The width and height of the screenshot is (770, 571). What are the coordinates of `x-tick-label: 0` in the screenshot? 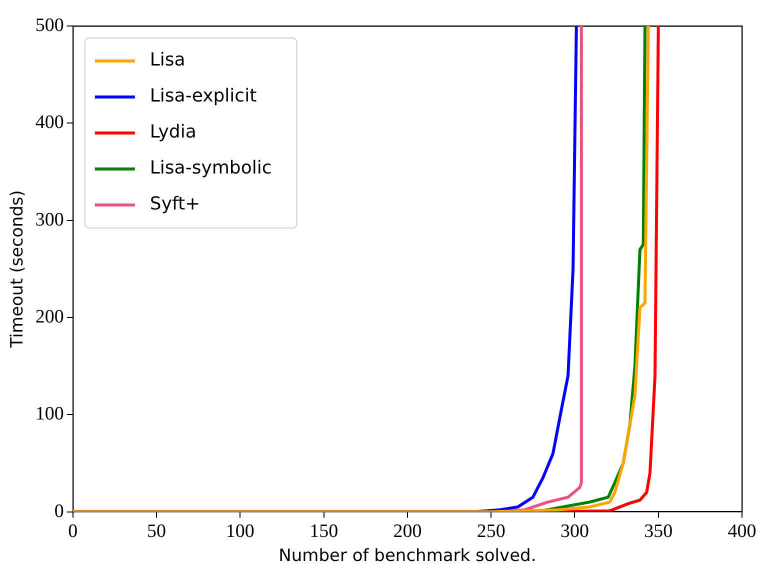 It's located at (73, 531).